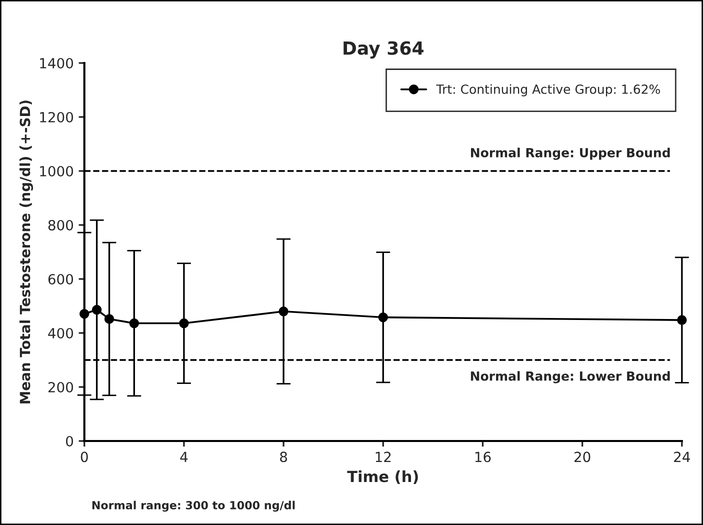  Describe the element at coordinates (61, 279) in the screenshot. I see `y-tick-label: 600` at that location.